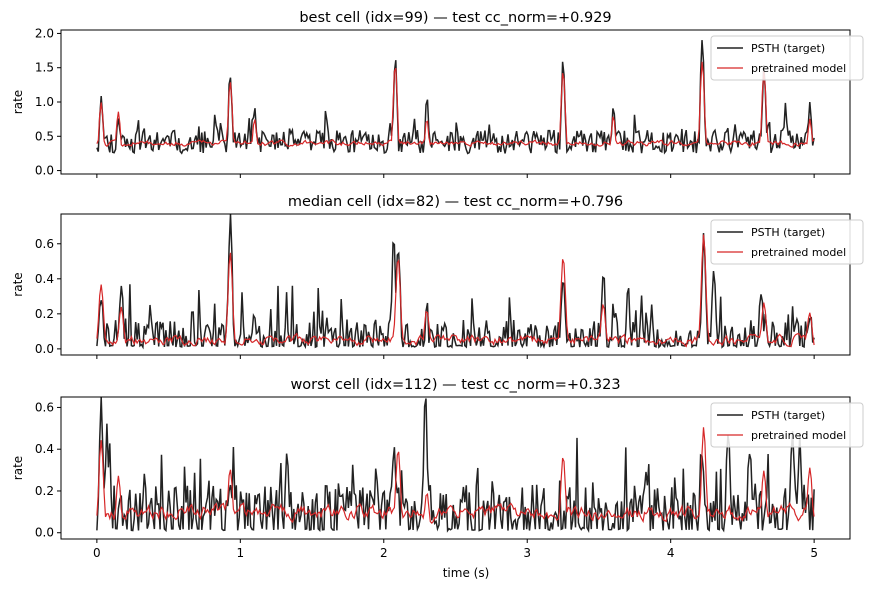  What do you see at coordinates (671, 553) in the screenshot?
I see `x-tick-label: 4` at bounding box center [671, 553].